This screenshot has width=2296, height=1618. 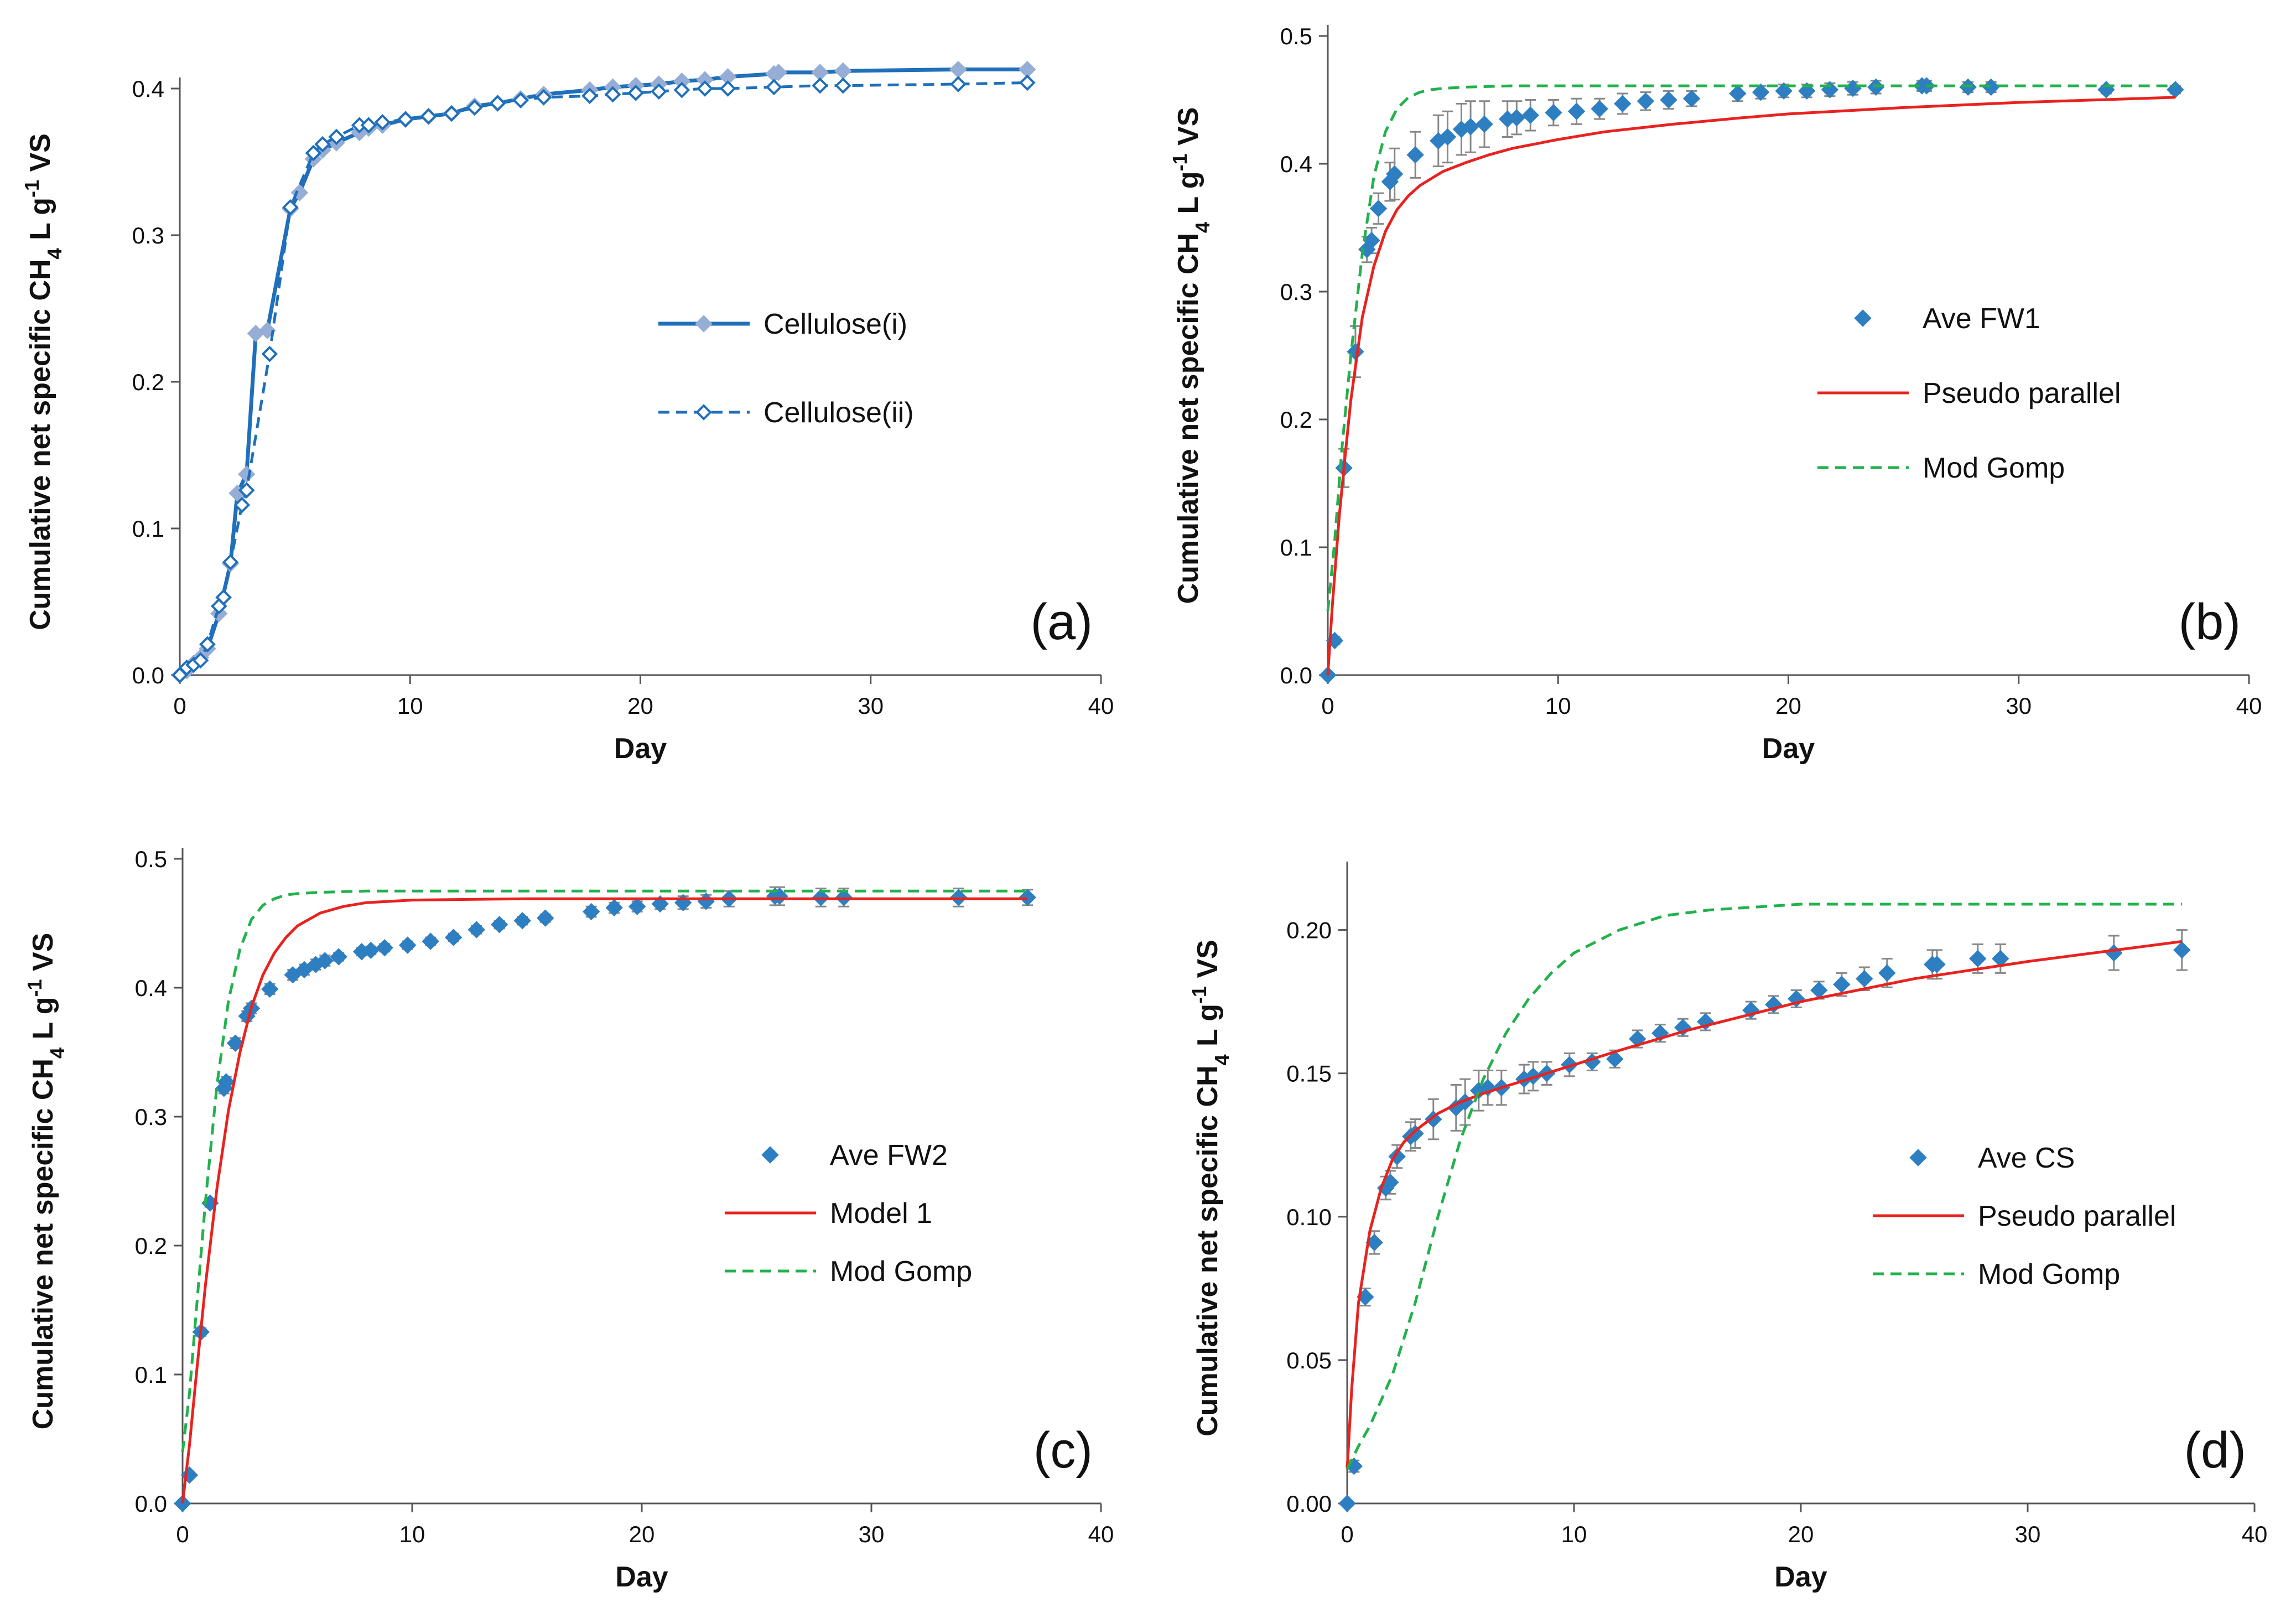 What do you see at coordinates (2215, 1450) in the screenshot?
I see `panel-label: (d)` at bounding box center [2215, 1450].